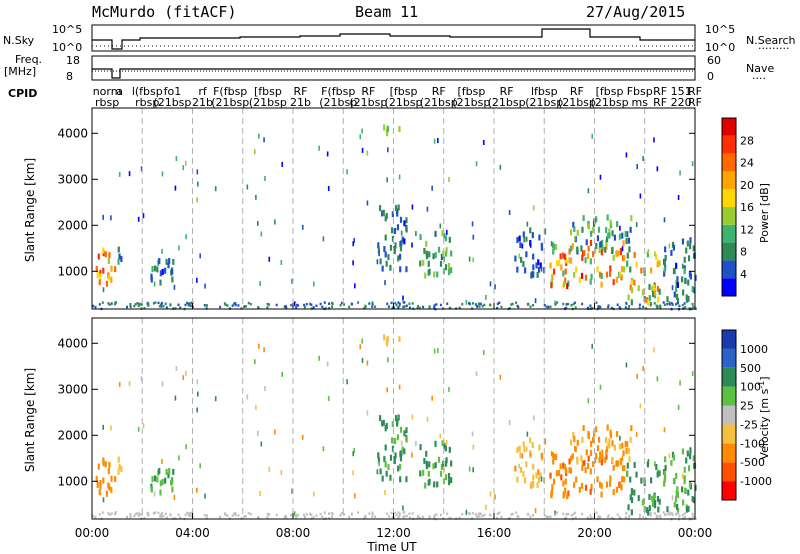  I want to click on x-tick-label: 20:00, so click(594, 533).